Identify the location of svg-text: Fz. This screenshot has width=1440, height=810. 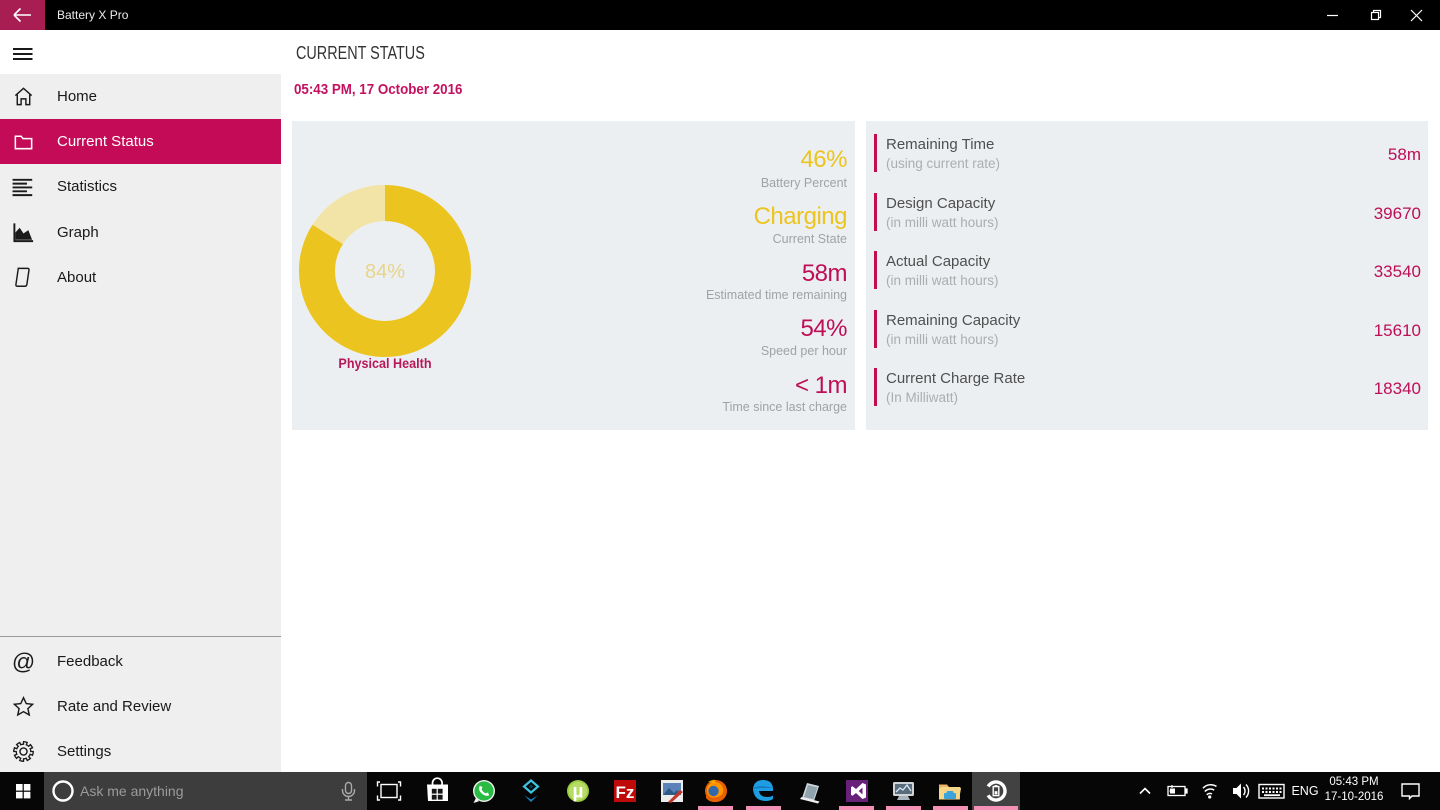
(625, 792).